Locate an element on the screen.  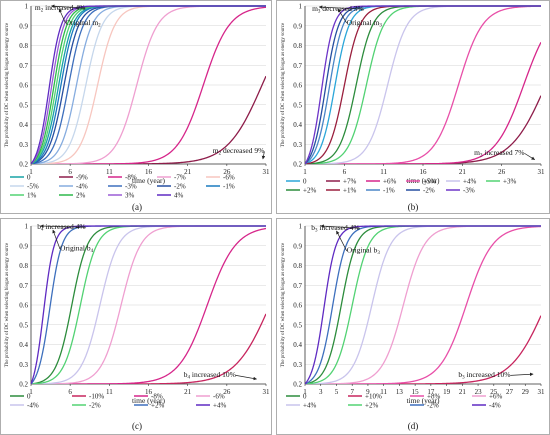
legend: 0 -9% -8% -7% -6% -5% -4% -3% -2% -1% 1% 2% 3% 4% is located at coordinates (122, 187).